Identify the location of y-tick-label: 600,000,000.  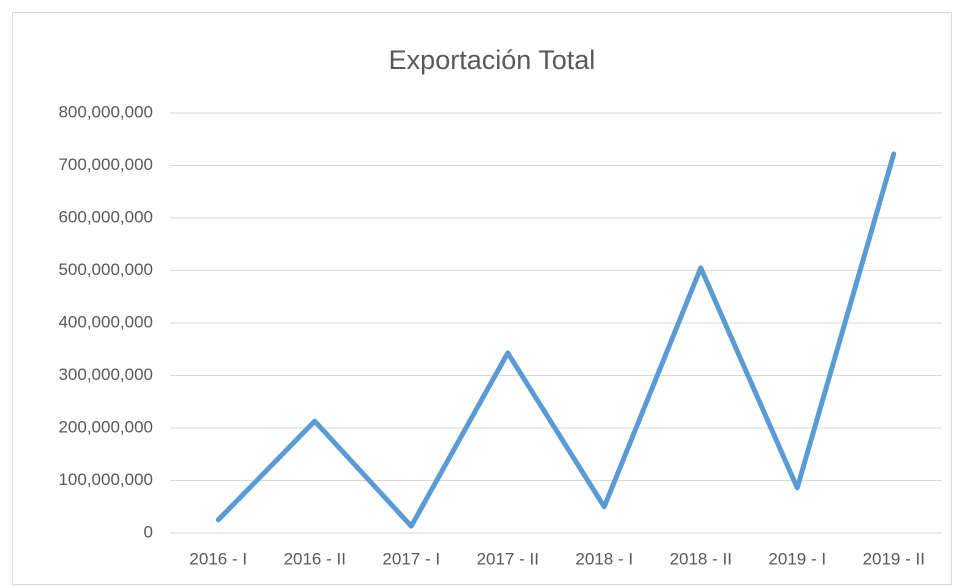
(105, 216).